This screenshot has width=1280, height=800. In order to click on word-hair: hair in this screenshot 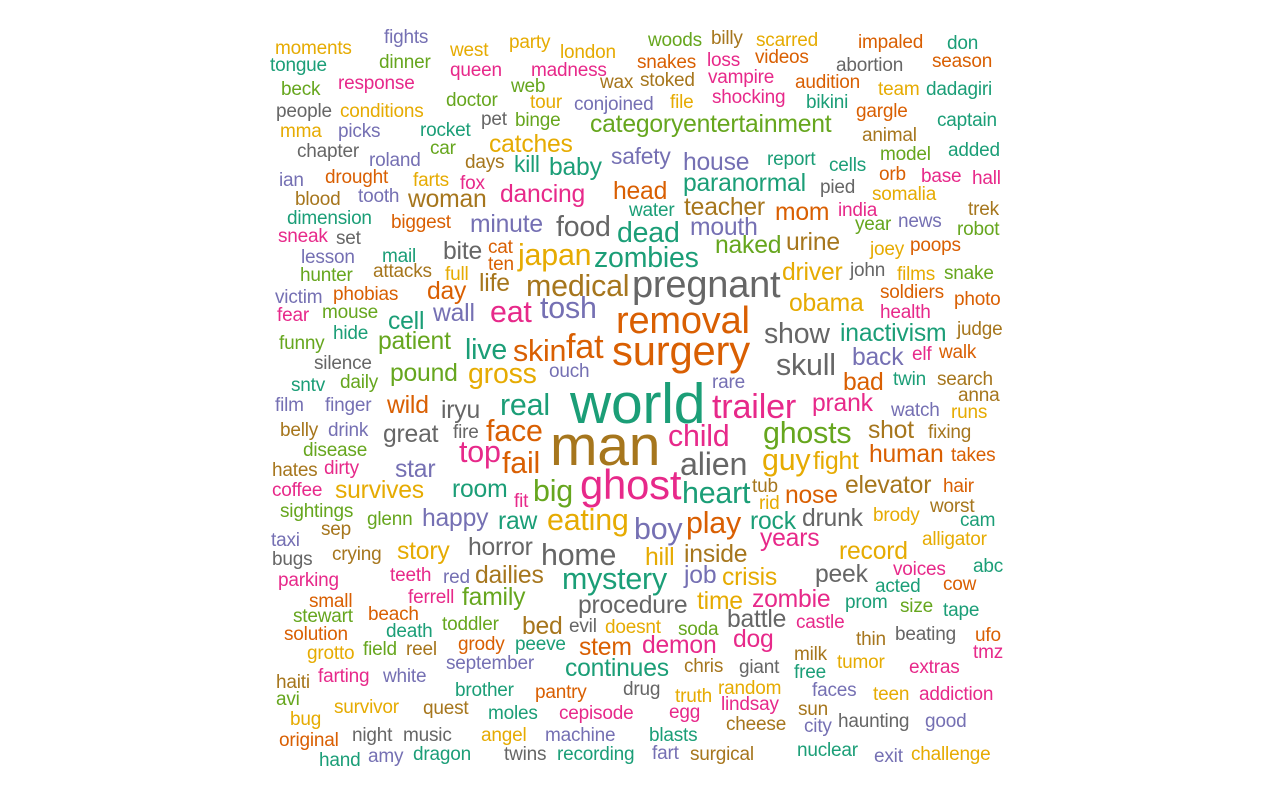, I will do `click(958, 486)`.